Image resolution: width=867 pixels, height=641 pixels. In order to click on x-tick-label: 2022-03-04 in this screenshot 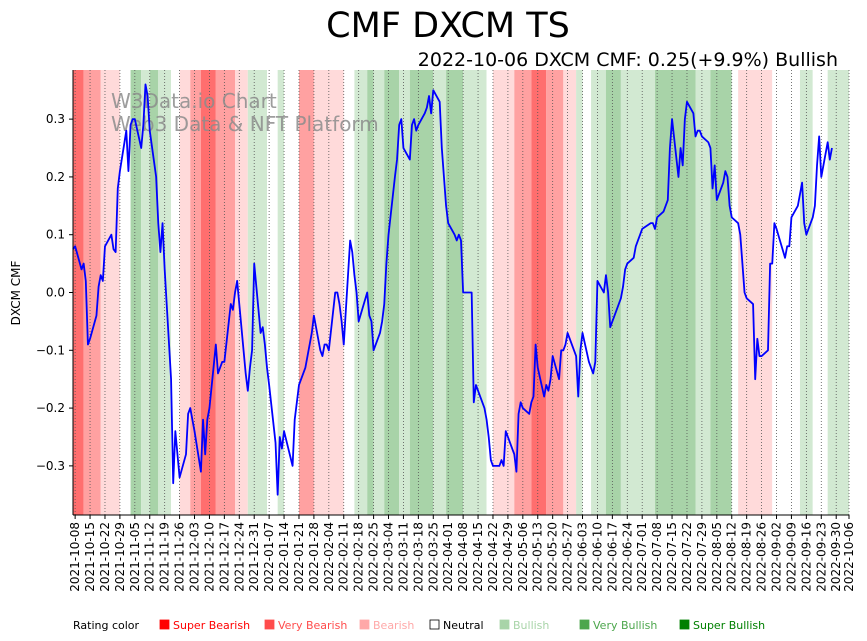, I will do `click(389, 557)`.